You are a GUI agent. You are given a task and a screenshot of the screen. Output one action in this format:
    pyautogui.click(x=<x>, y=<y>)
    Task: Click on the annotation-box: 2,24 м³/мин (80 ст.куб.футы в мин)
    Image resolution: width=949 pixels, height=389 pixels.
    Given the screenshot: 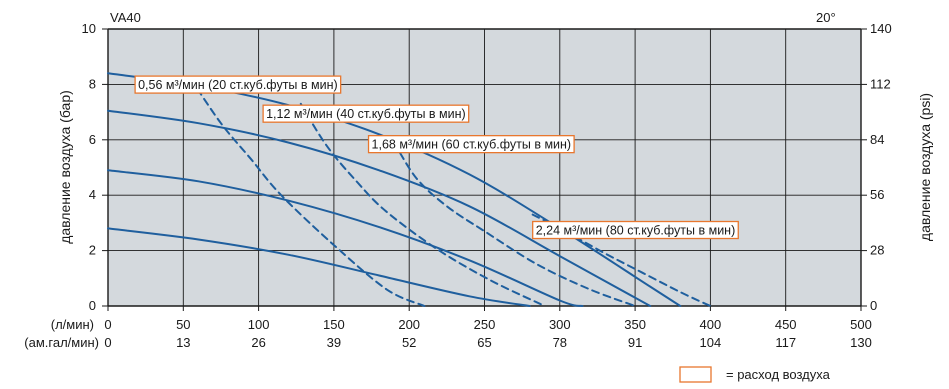 What is the action you would take?
    pyautogui.click(x=635, y=230)
    